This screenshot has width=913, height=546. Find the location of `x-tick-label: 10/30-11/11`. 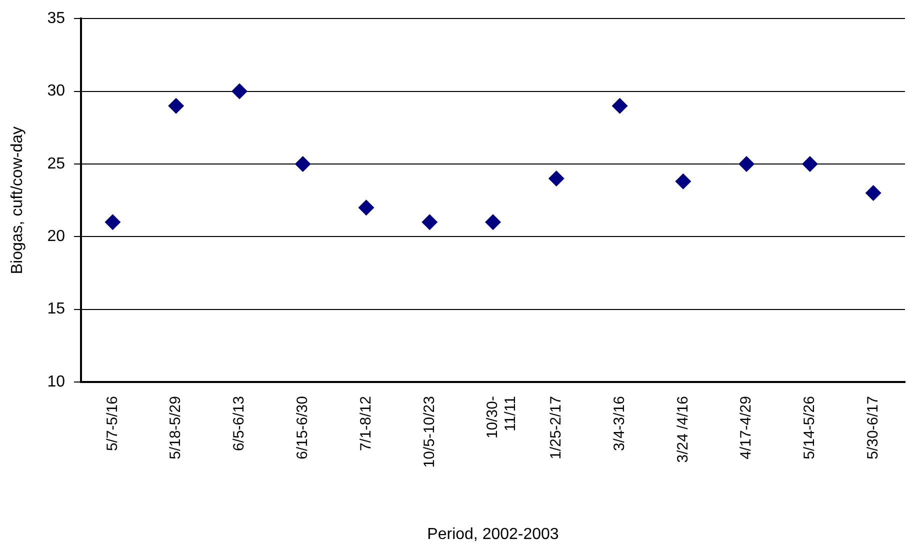

x-tick-label: 10/30-11/11 is located at coordinates (502, 417).